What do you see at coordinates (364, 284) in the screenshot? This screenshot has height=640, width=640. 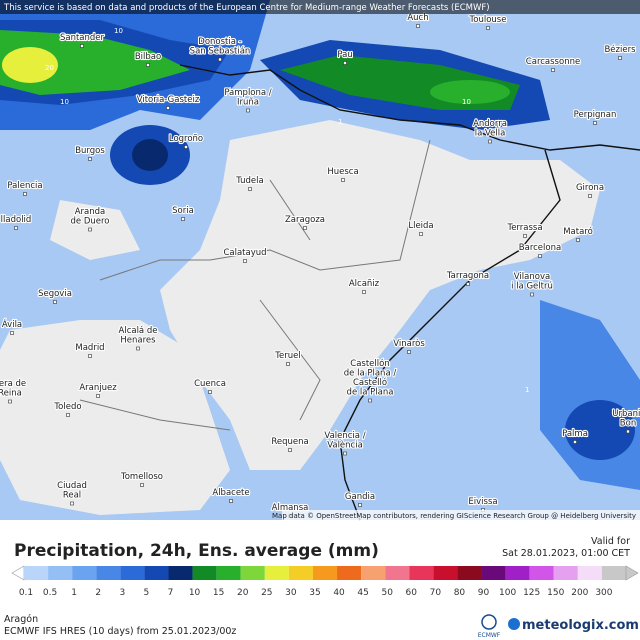 I see `place-label: Alcañiz` at bounding box center [364, 284].